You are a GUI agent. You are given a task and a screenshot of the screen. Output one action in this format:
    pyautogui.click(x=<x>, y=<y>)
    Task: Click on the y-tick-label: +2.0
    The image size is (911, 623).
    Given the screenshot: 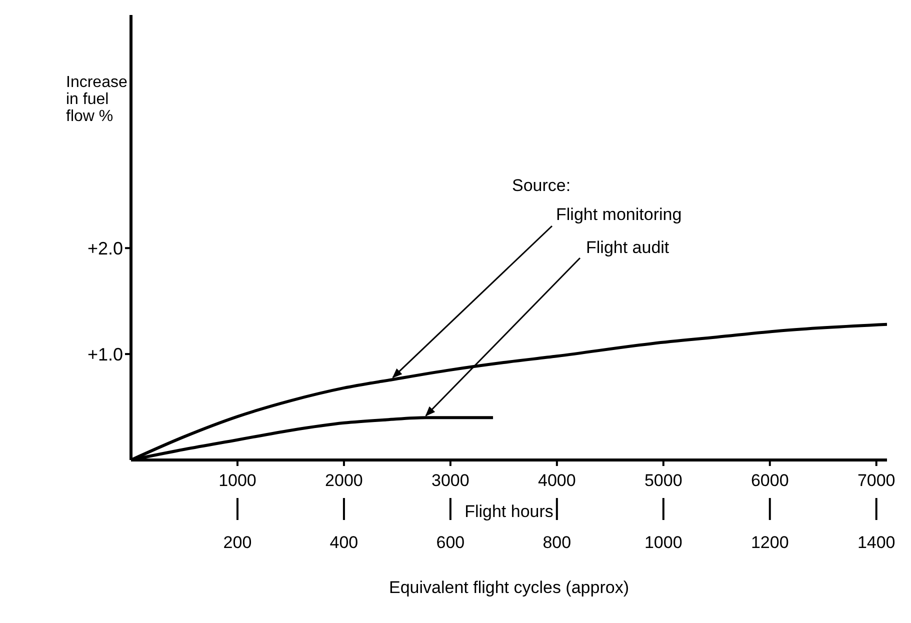 What is the action you would take?
    pyautogui.click(x=105, y=248)
    